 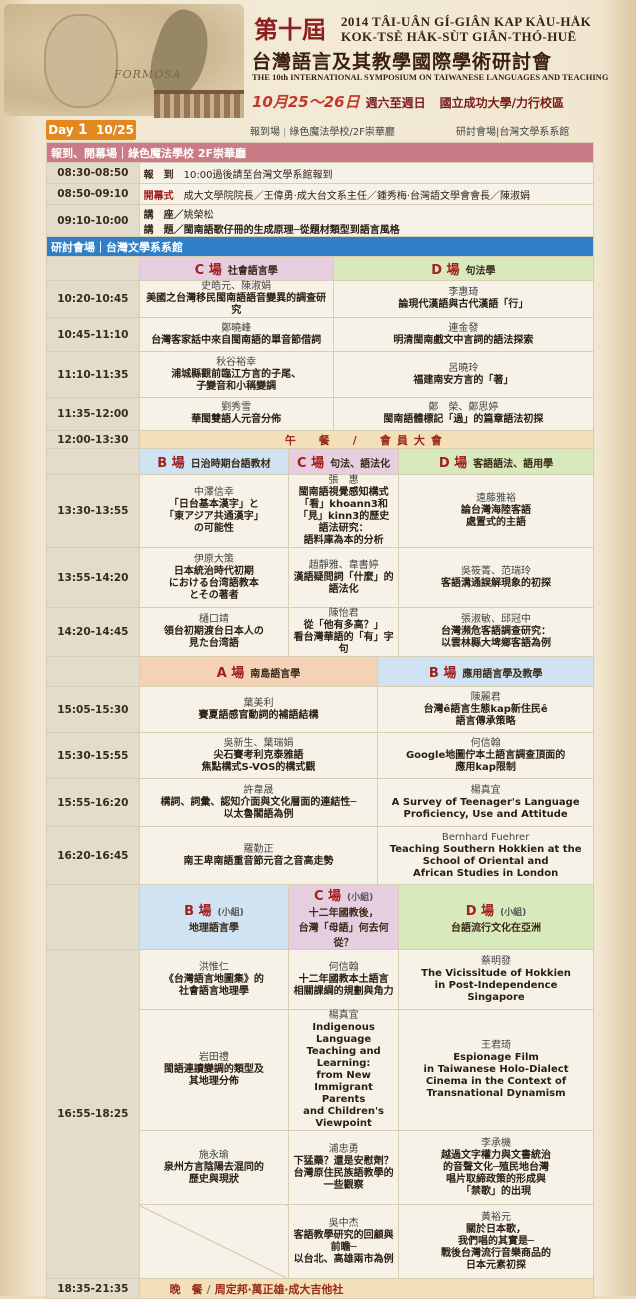 I want to click on paper-cell: 黃裕元 關於日本歌， 我們唱的其實是─ 戰後台灣流行音樂商品的 日本元素初探, so click(x=496, y=1241).